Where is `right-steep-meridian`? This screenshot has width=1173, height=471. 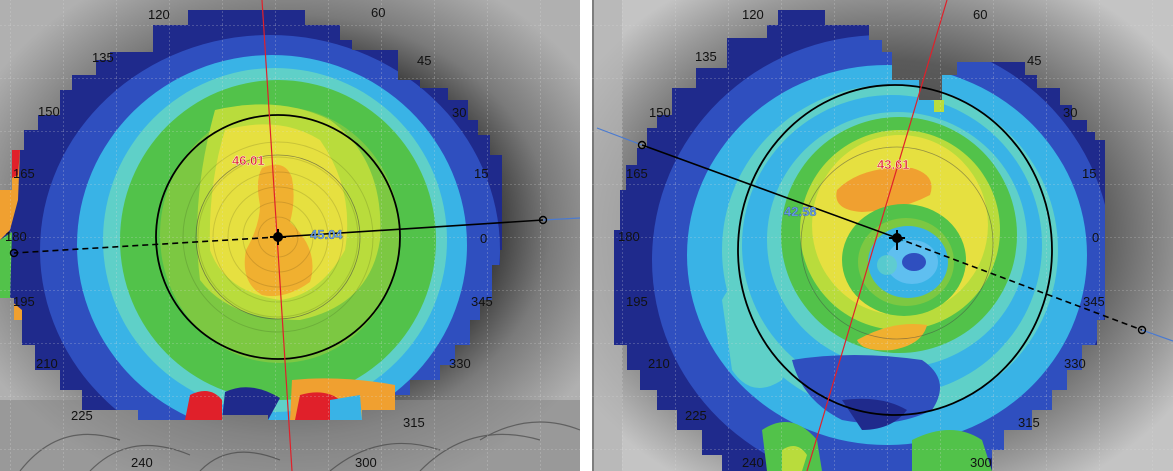
right-steep-meridian is located at coordinates (877, 235).